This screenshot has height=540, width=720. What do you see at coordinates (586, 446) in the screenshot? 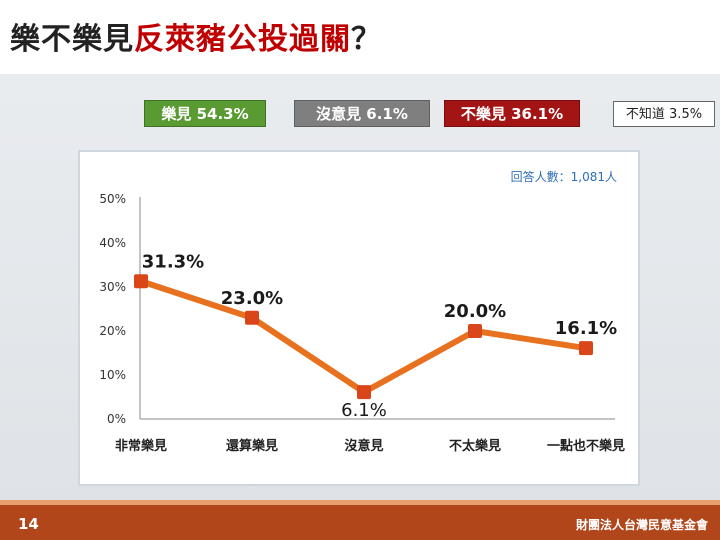
I see `x-tick-label: 一點也不樂見` at bounding box center [586, 446].